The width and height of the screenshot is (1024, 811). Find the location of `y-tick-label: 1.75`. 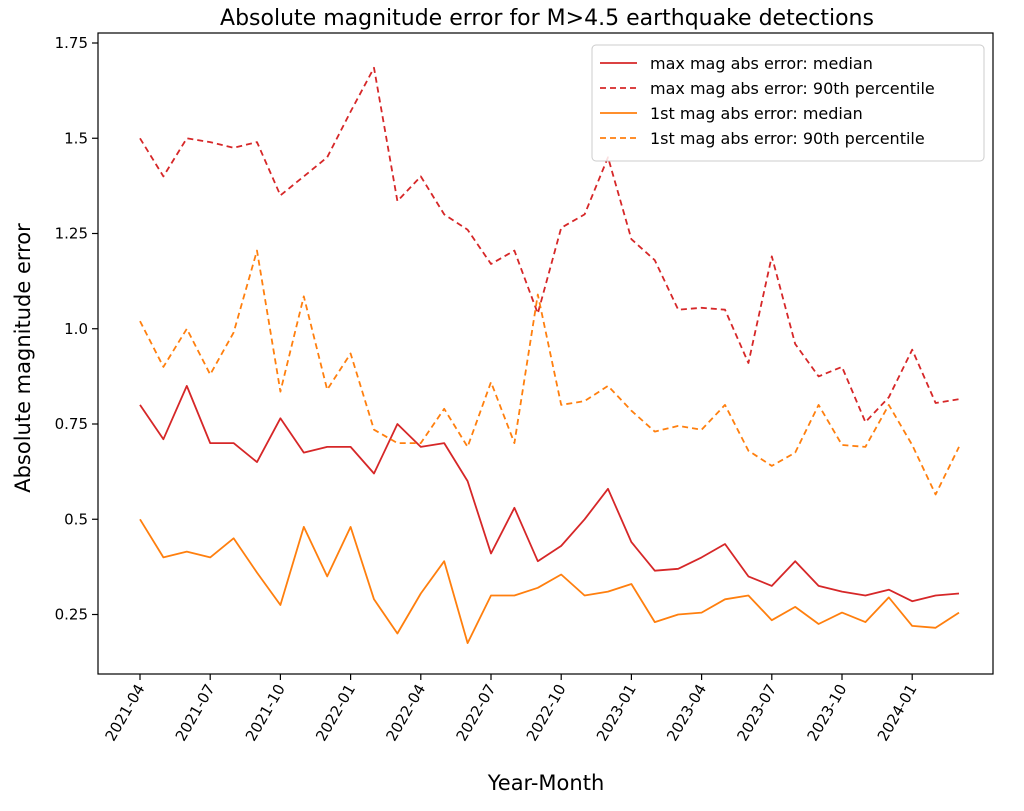

y-tick-label: 1.75 is located at coordinates (71, 43).